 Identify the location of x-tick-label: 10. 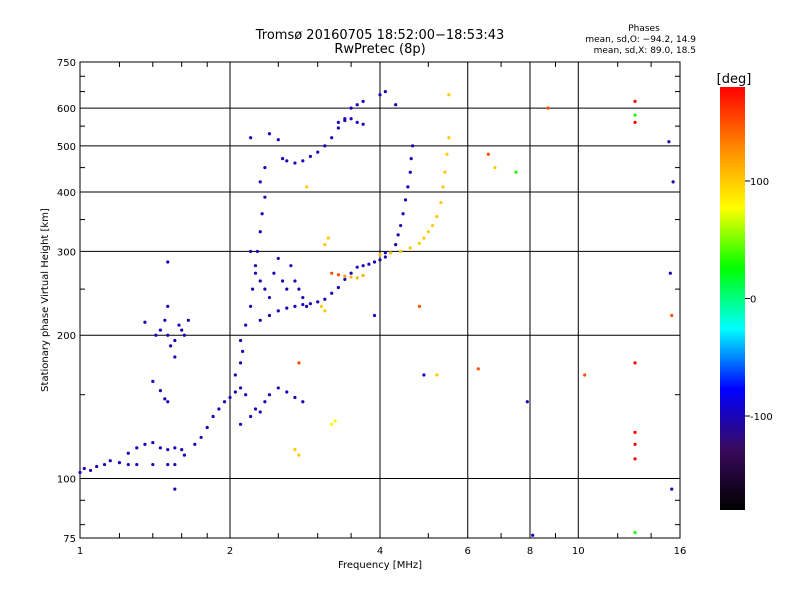
(578, 551).